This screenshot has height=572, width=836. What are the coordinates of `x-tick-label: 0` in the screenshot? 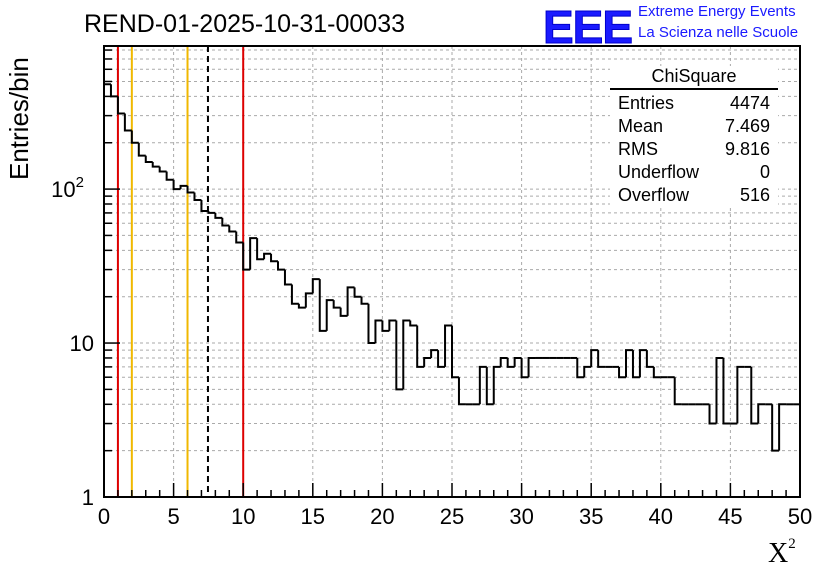 It's located at (104, 516).